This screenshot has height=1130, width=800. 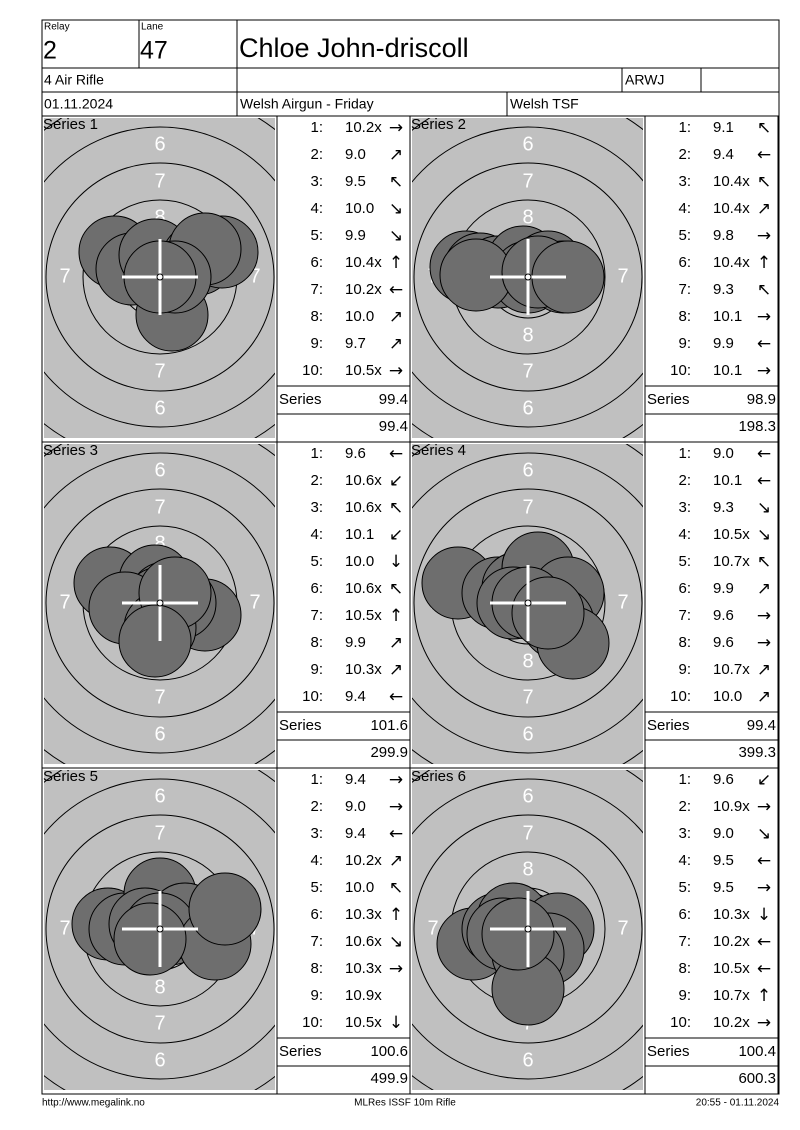 I want to click on series-total: 98.9, so click(x=761, y=399).